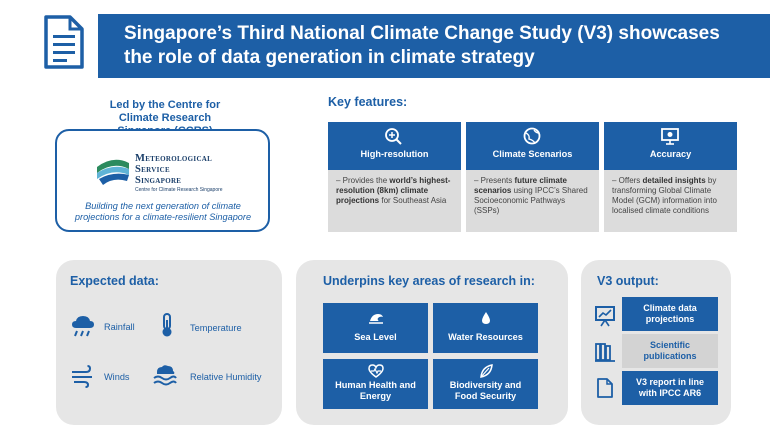  What do you see at coordinates (497, 180) in the screenshot?
I see `desc-pre: Presents` at bounding box center [497, 180].